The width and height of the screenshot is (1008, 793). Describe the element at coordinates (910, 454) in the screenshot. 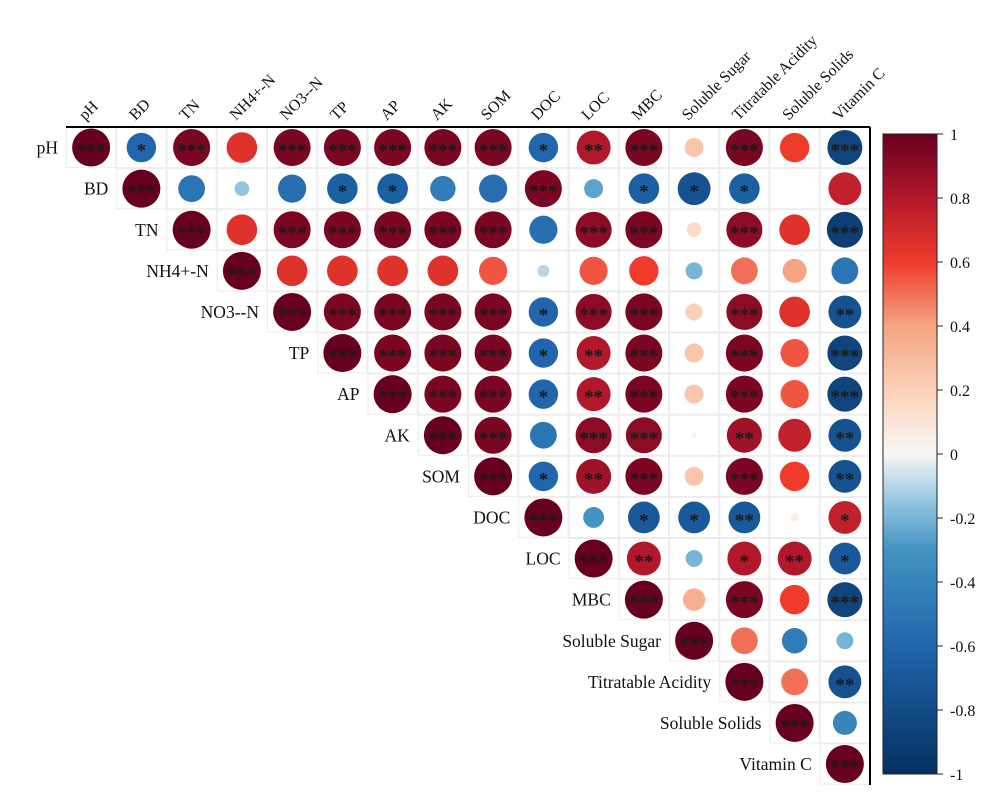

I see `colorbar-gradient` at that location.